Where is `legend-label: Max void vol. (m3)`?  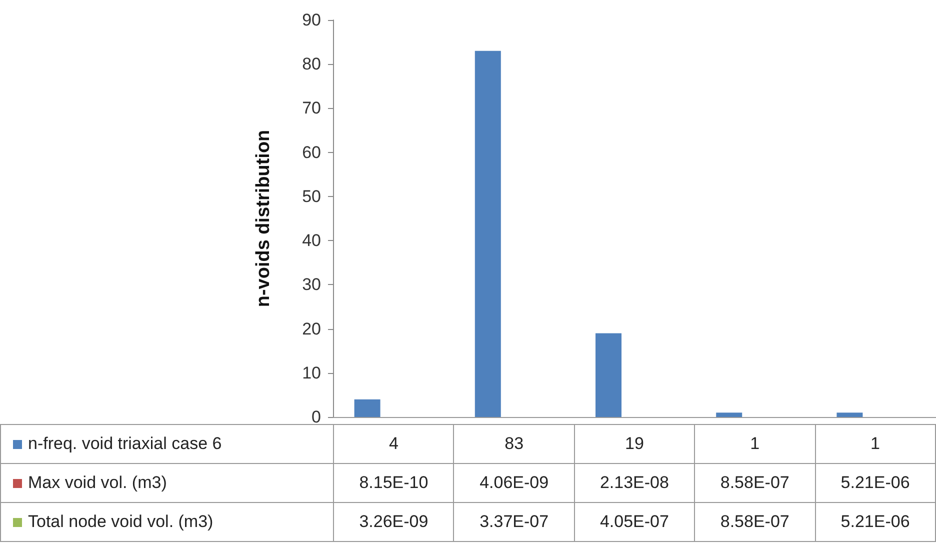 legend-label: Max void vol. (m3) is located at coordinates (167, 483).